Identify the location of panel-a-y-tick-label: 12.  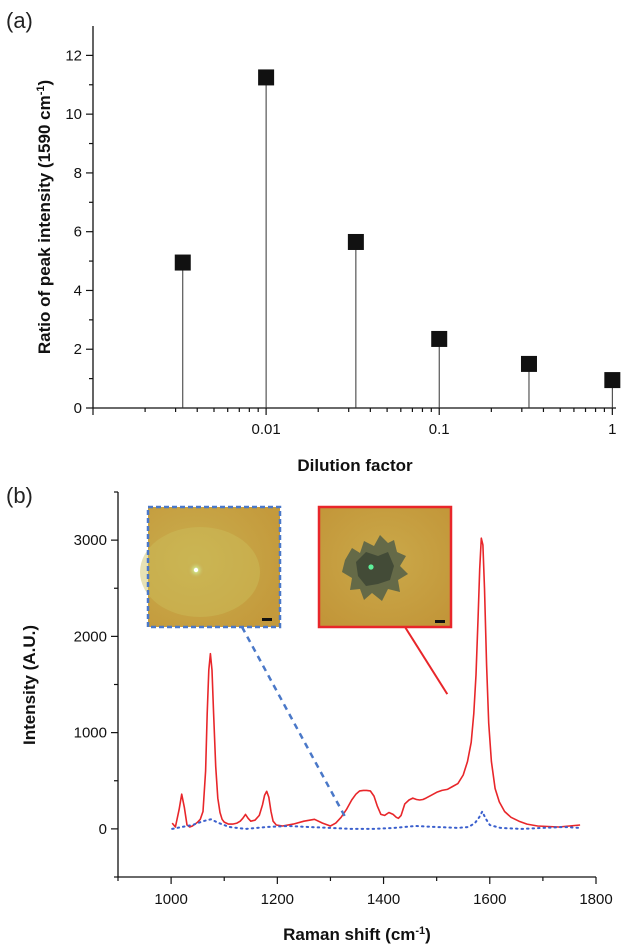
(73, 55).